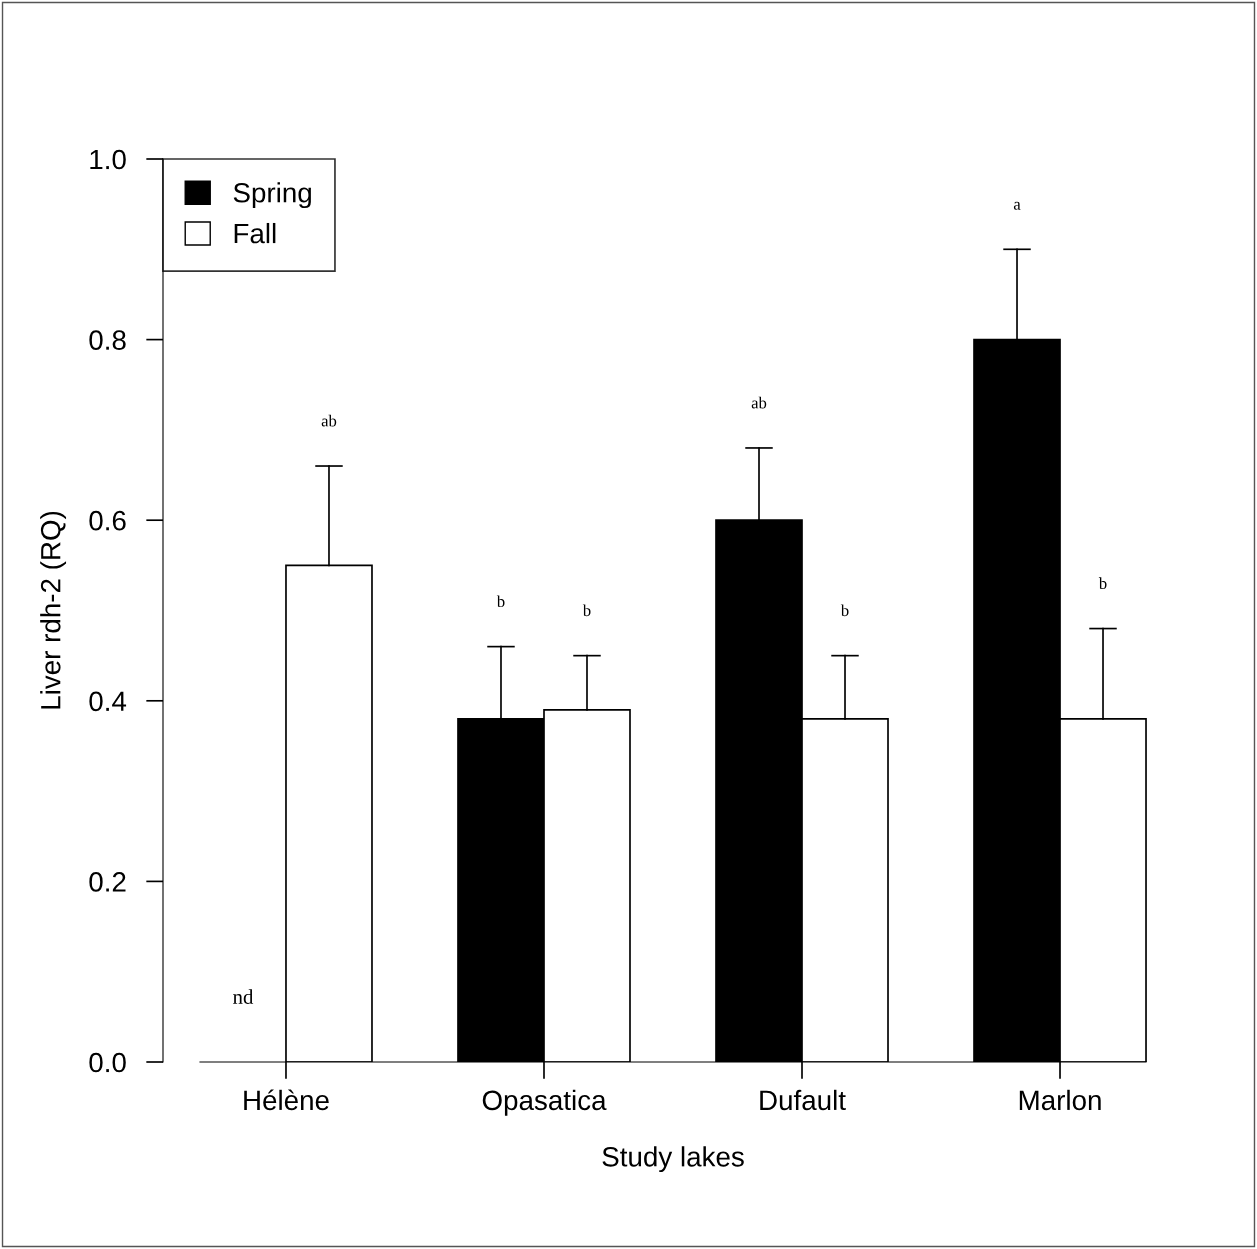 The height and width of the screenshot is (1249, 1257). I want to click on y-tick-label: 1.0, so click(108, 159).